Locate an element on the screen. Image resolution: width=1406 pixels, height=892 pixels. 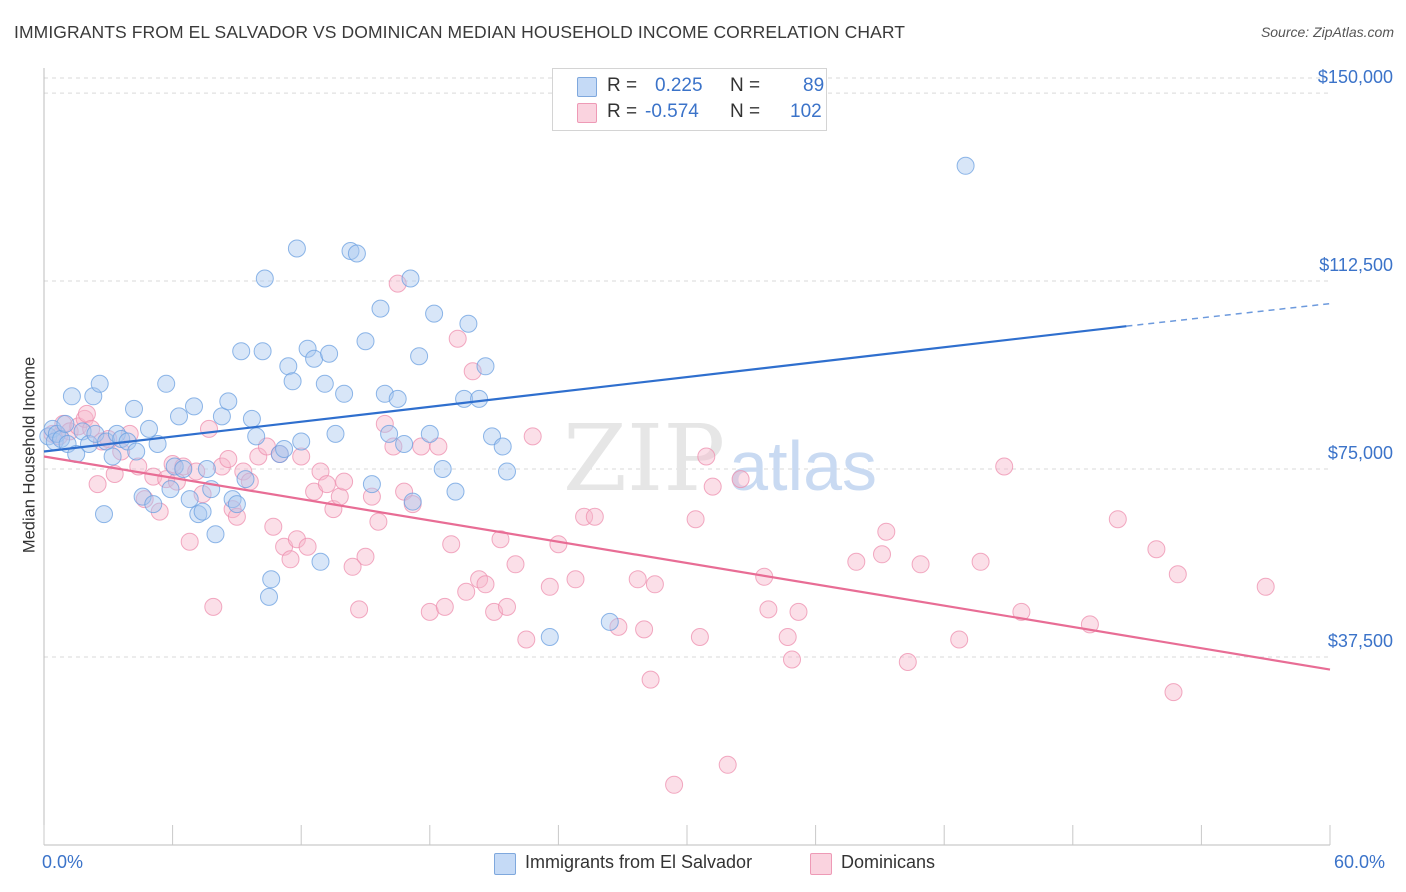
x-tick-label-min: 0.0% is located at coordinates (63, 862).